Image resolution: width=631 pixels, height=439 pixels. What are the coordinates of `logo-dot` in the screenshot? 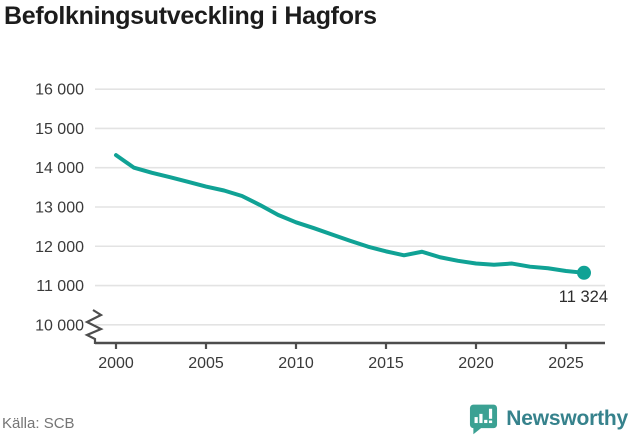 It's located at (486, 421).